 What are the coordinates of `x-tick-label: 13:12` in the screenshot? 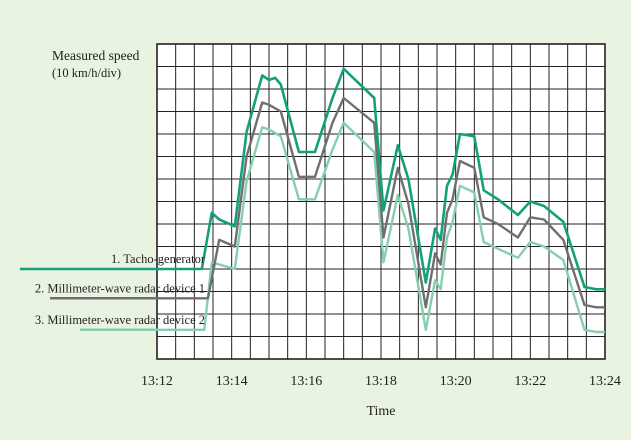 It's located at (157, 381).